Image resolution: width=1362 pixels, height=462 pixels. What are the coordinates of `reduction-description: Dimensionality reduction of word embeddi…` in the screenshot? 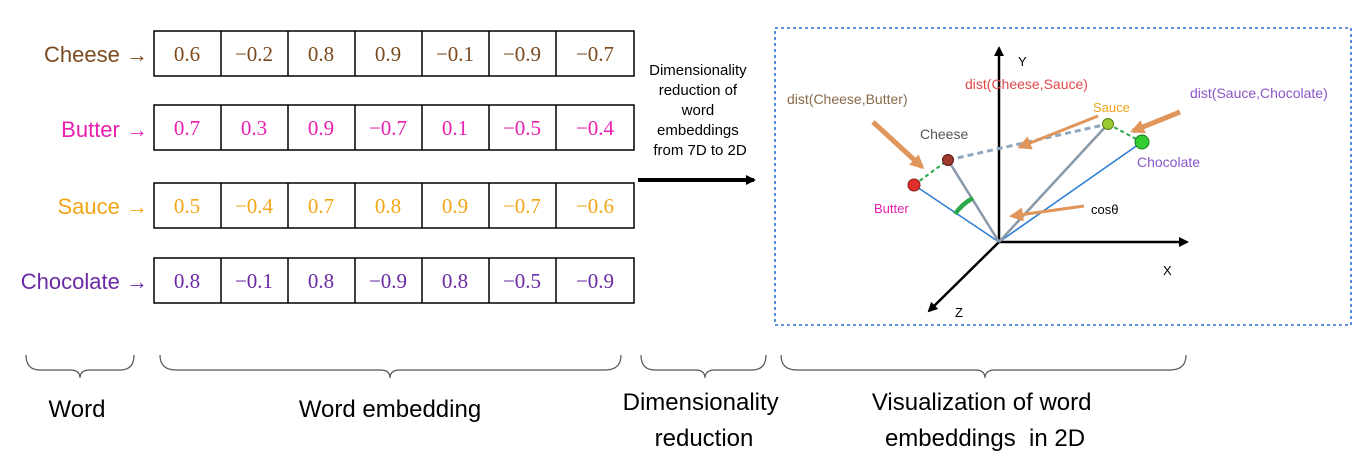 It's located at (700, 110).